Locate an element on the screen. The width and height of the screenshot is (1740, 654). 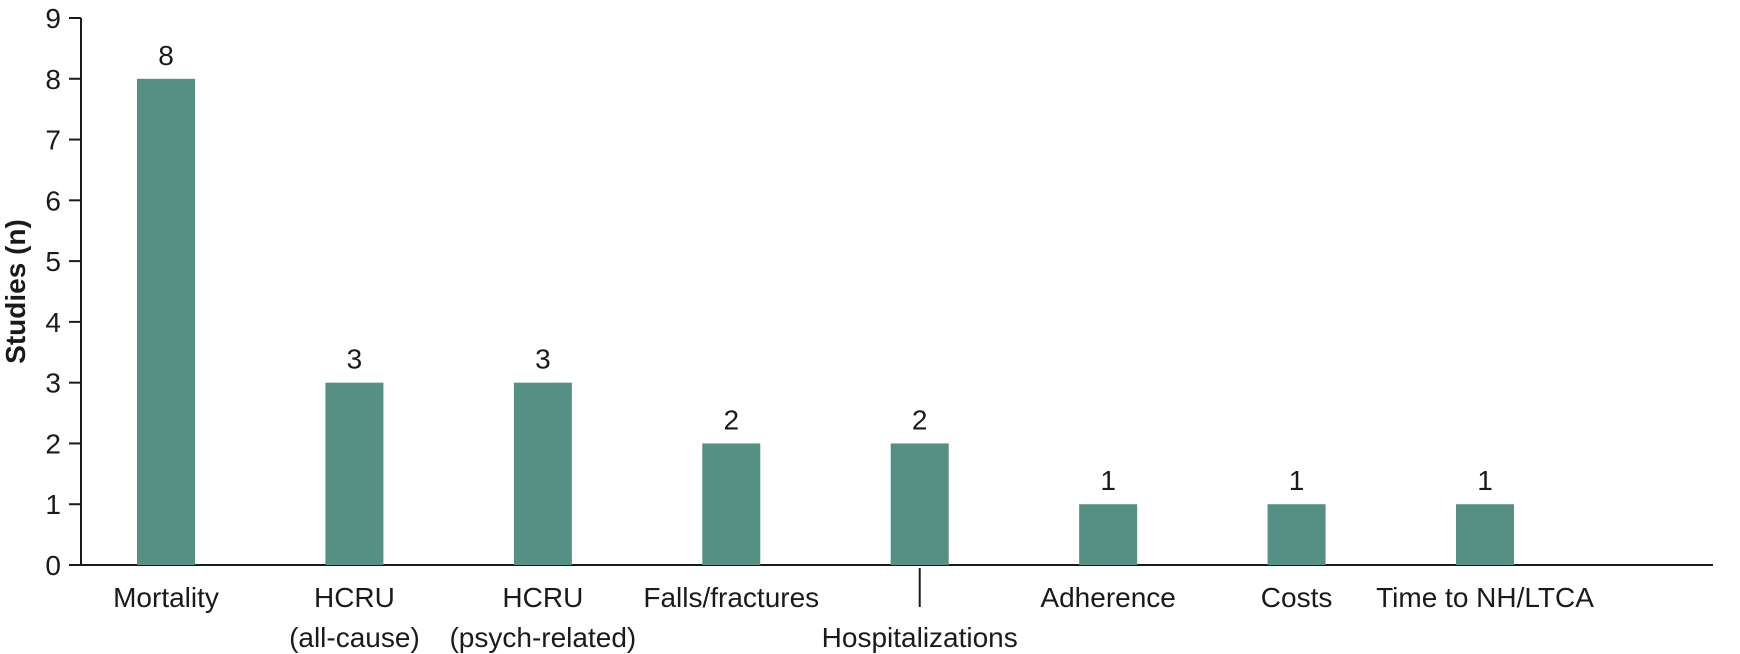
y-tick-label: 5 is located at coordinates (53, 261).